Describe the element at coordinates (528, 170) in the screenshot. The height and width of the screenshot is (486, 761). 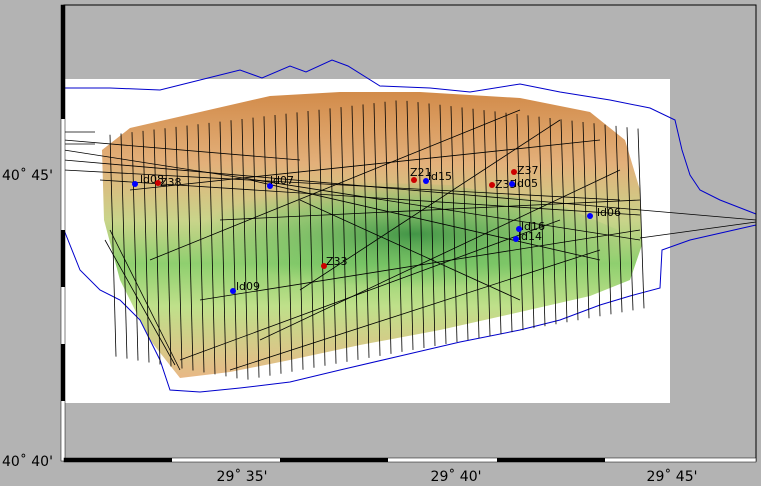
I see `station-label-z37: Z37` at that location.